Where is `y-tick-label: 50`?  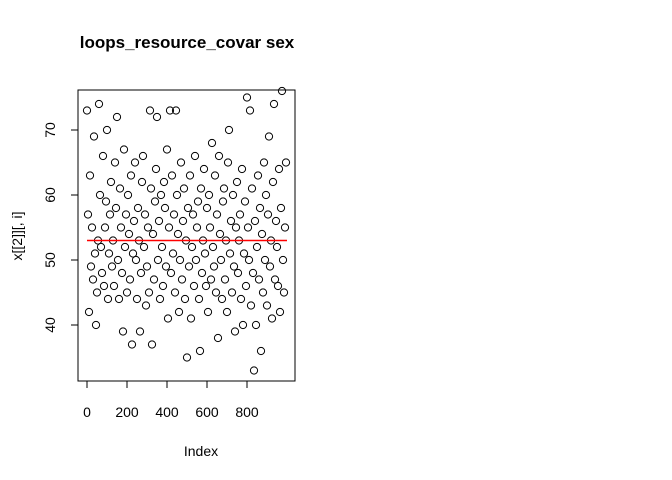 y-tick-label: 50 is located at coordinates (50, 260).